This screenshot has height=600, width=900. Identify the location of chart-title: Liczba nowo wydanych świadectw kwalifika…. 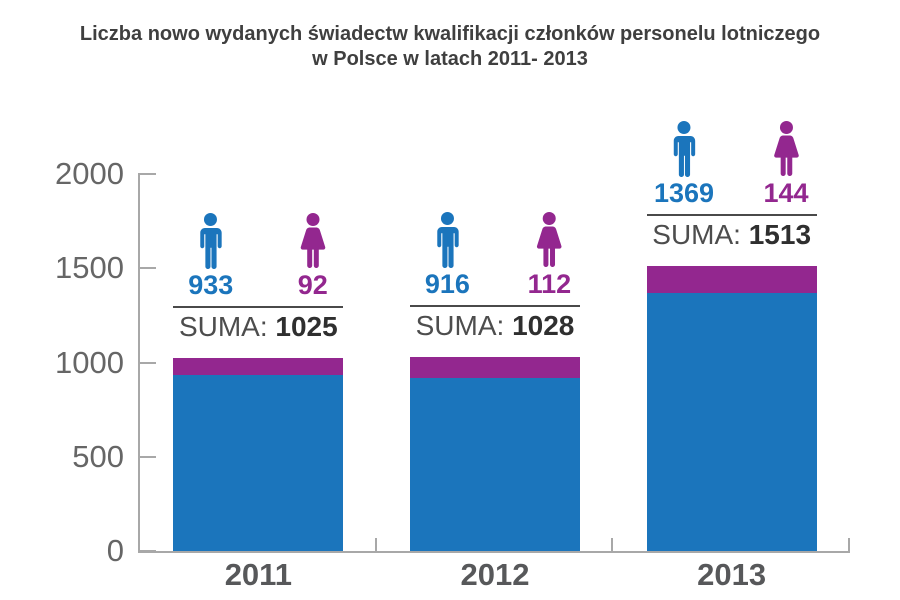
(450, 47).